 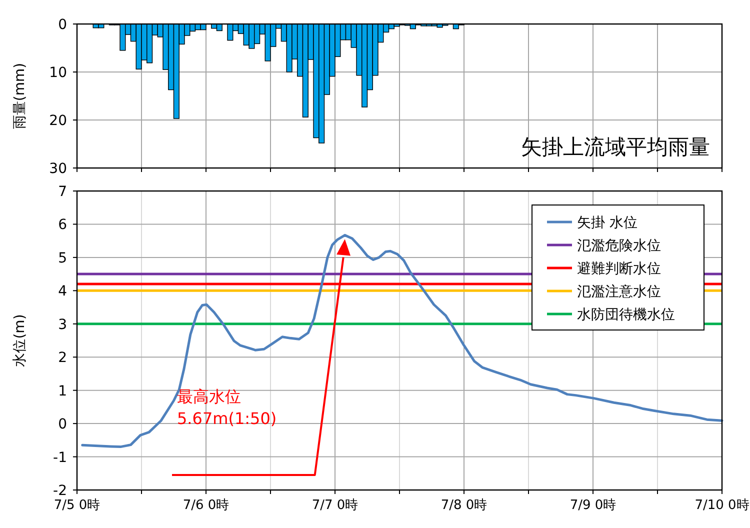 I want to click on legend-label: 矢掛 水位, so click(x=607, y=223).